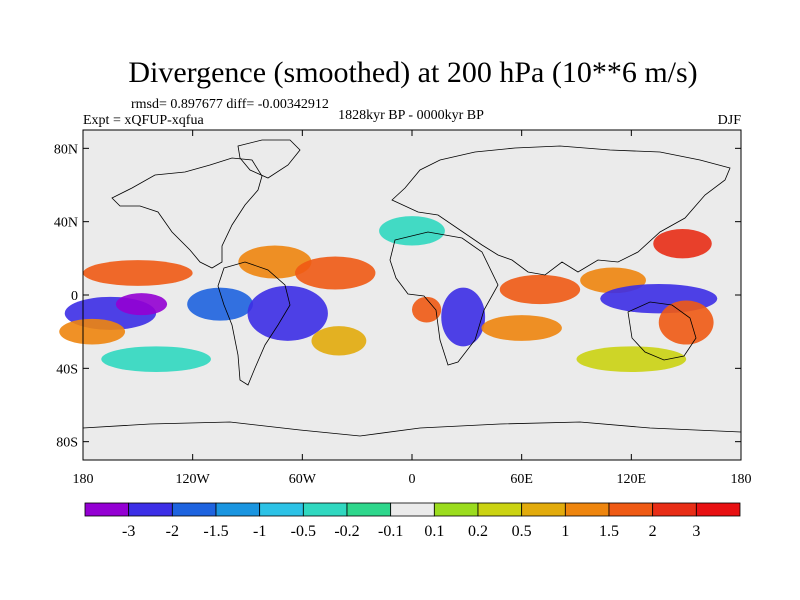 The image size is (800, 600). Describe the element at coordinates (143, 120) in the screenshot. I see `experiment-label: Expt = xQFUP-xqfua` at that location.